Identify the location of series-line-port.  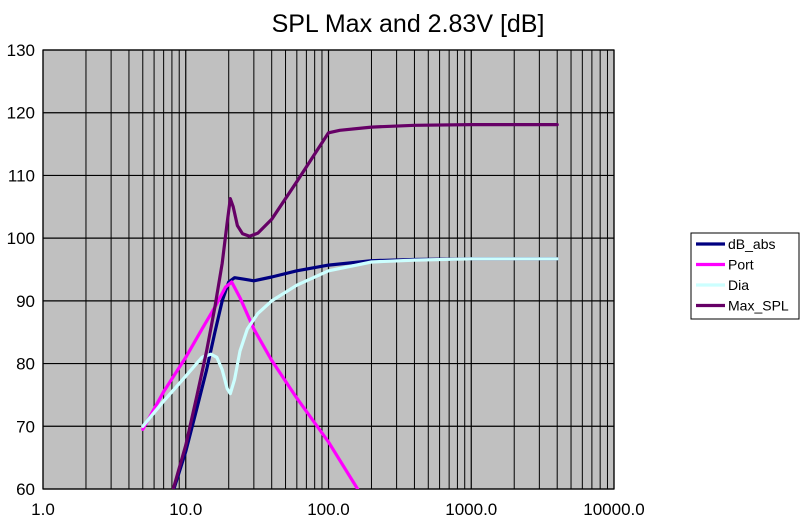
(250, 384).